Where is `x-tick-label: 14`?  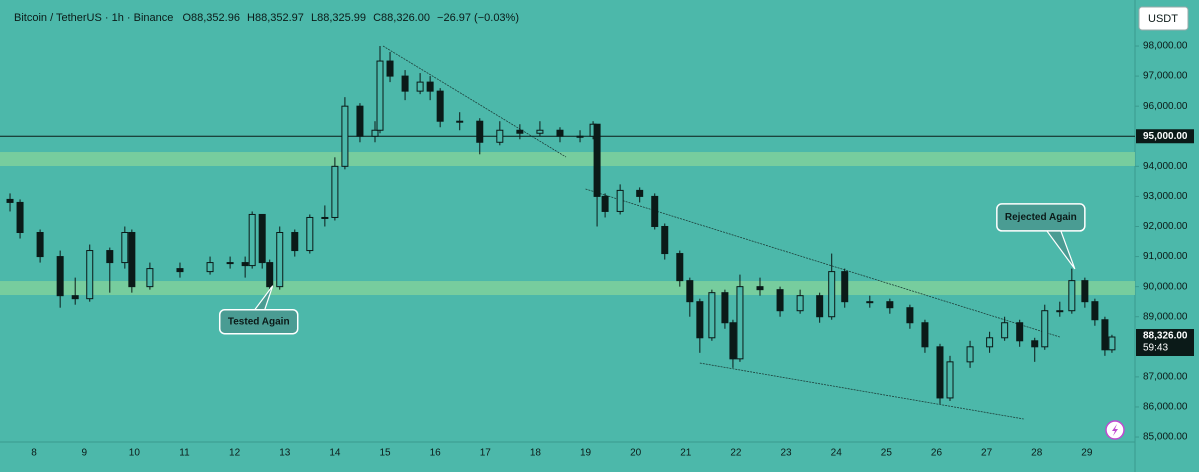
x-tick-label: 14 is located at coordinates (335, 453).